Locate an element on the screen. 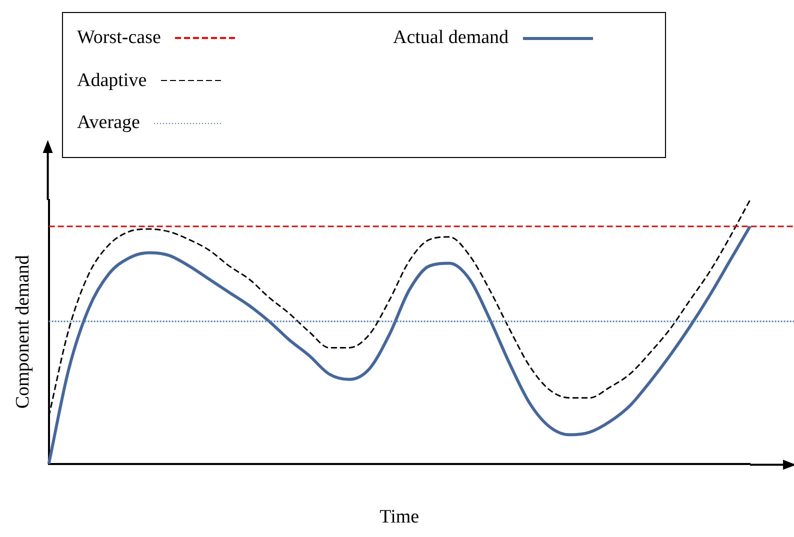 This screenshot has height=537, width=794. legend-label: Average is located at coordinates (108, 123).